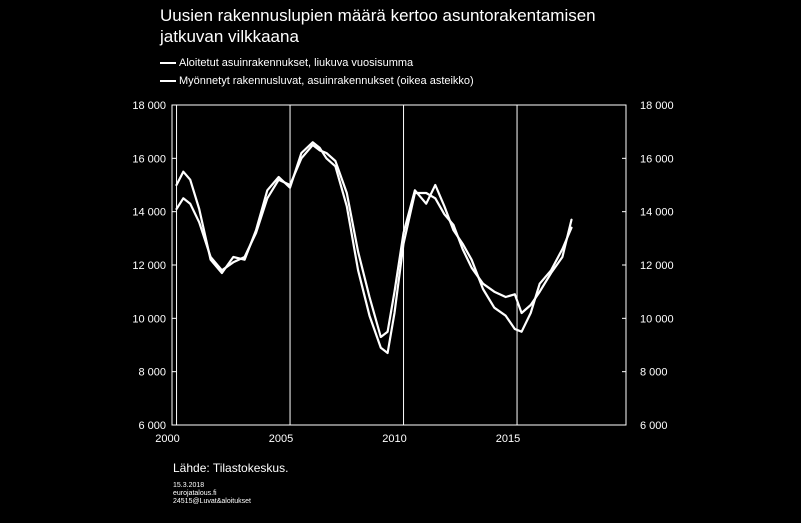  What do you see at coordinates (654, 426) in the screenshot?
I see `right-tick-label-6000: 6 000` at bounding box center [654, 426].